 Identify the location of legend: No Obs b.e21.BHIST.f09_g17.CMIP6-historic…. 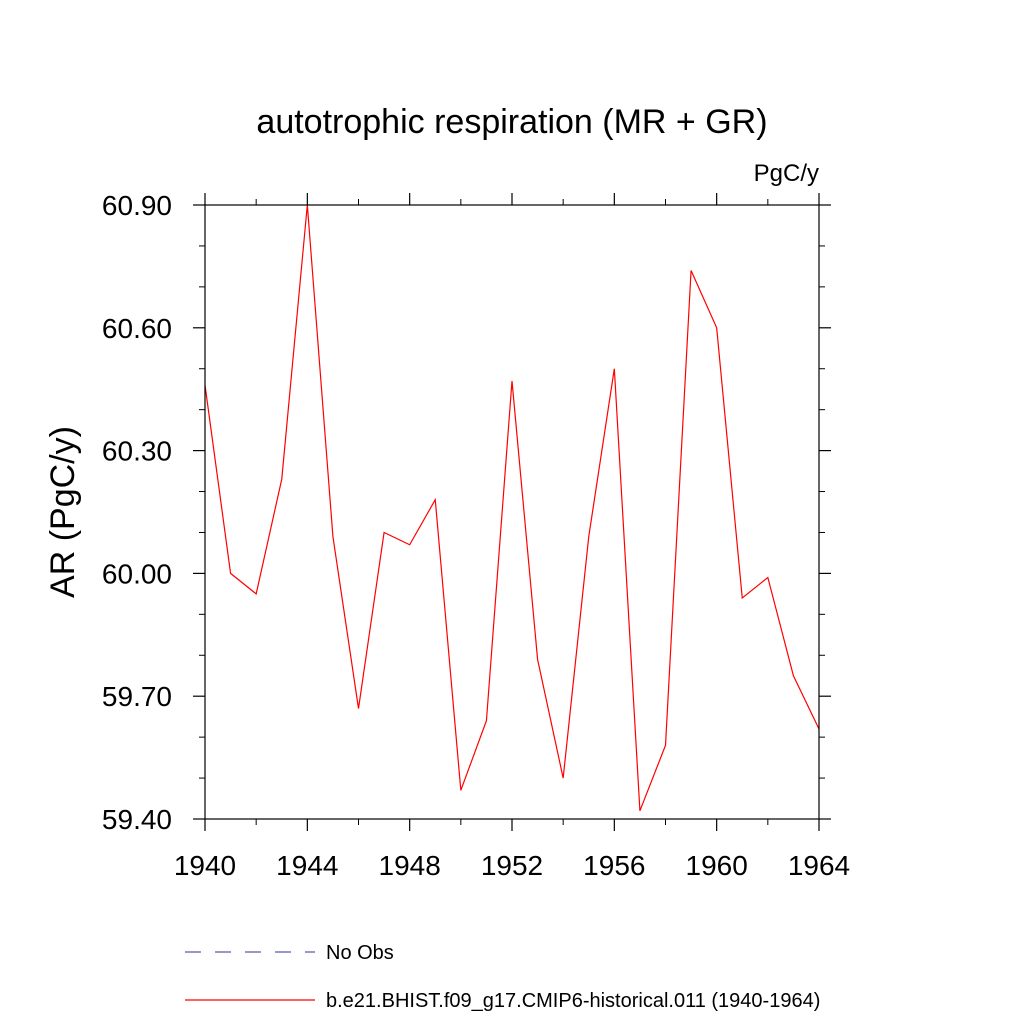
(502, 977).